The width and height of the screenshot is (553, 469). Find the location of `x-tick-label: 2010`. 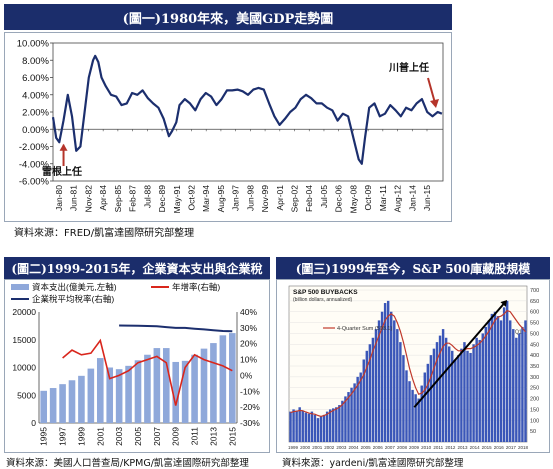

x-tick-label: 2010 is located at coordinates (426, 447).